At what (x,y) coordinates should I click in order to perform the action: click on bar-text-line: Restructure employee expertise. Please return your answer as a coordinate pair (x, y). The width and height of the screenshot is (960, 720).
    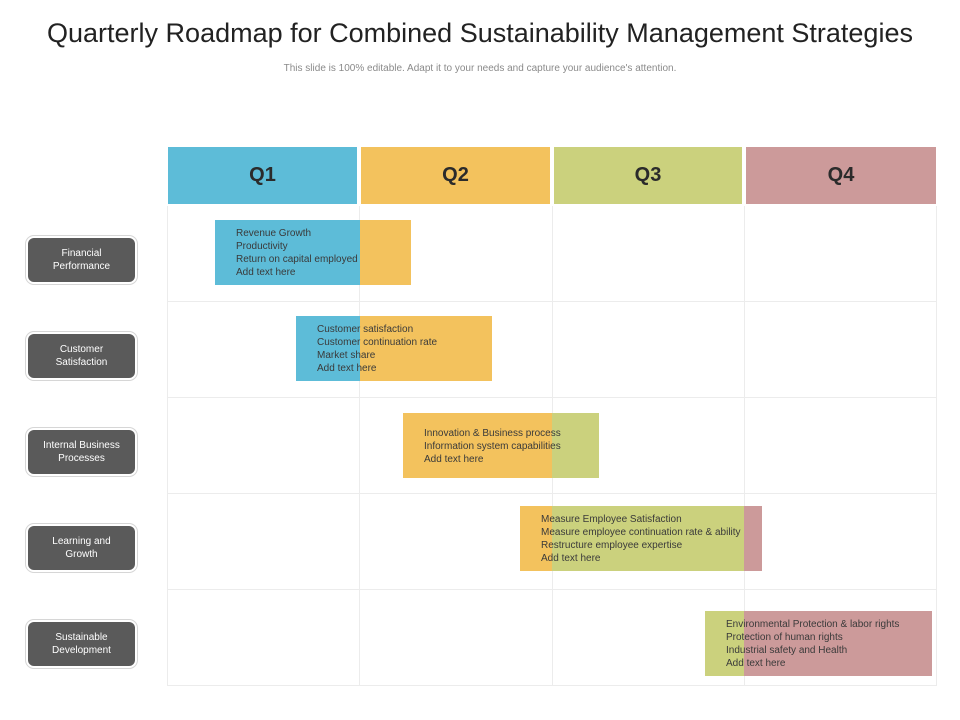
    Looking at the image, I should click on (612, 545).